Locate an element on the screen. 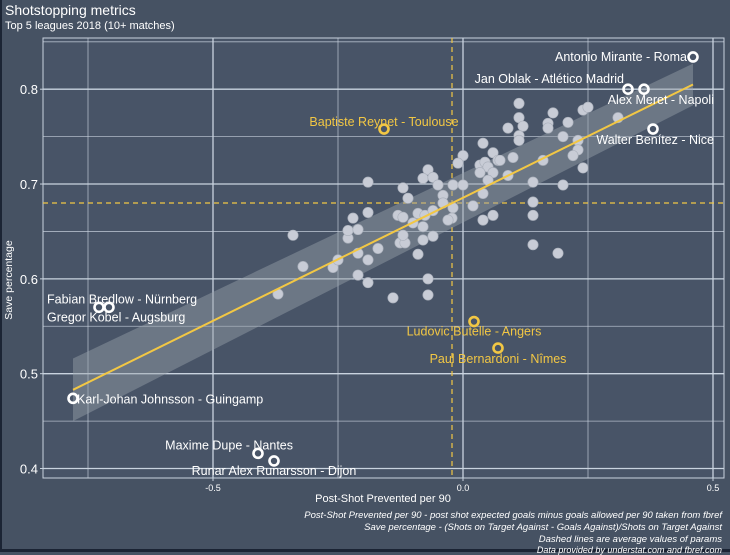 This screenshot has width=730, height=555. x-axis-label: Post-Shot Prevented per 90 is located at coordinates (383, 499).